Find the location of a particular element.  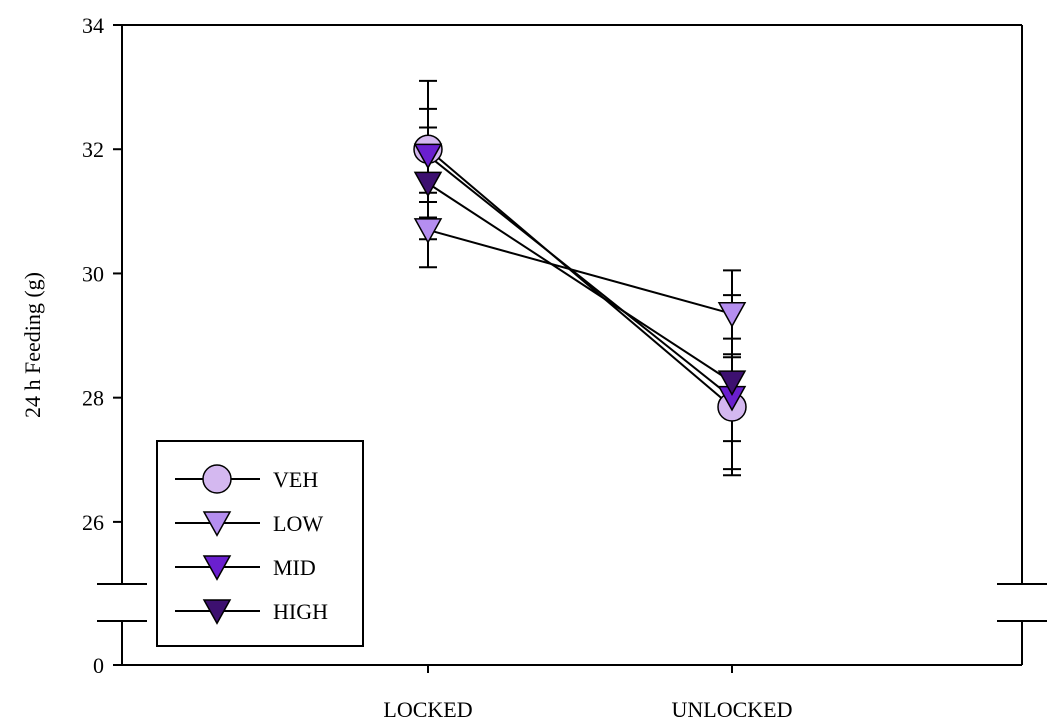

legend-marker-mid is located at coordinates (217, 568).